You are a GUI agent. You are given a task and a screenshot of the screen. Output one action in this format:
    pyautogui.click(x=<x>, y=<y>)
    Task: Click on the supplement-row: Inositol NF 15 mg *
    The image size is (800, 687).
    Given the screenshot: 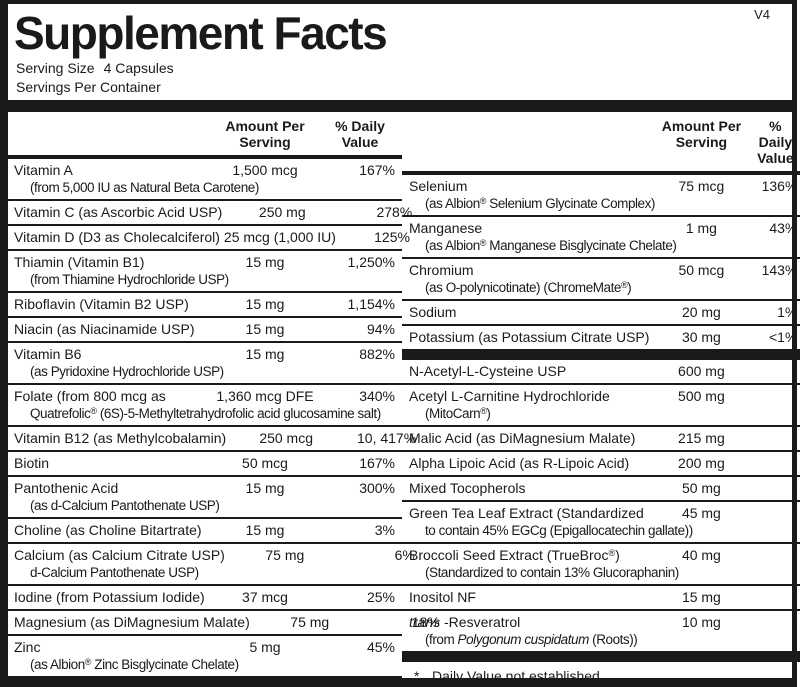 What is the action you would take?
    pyautogui.click(x=601, y=596)
    